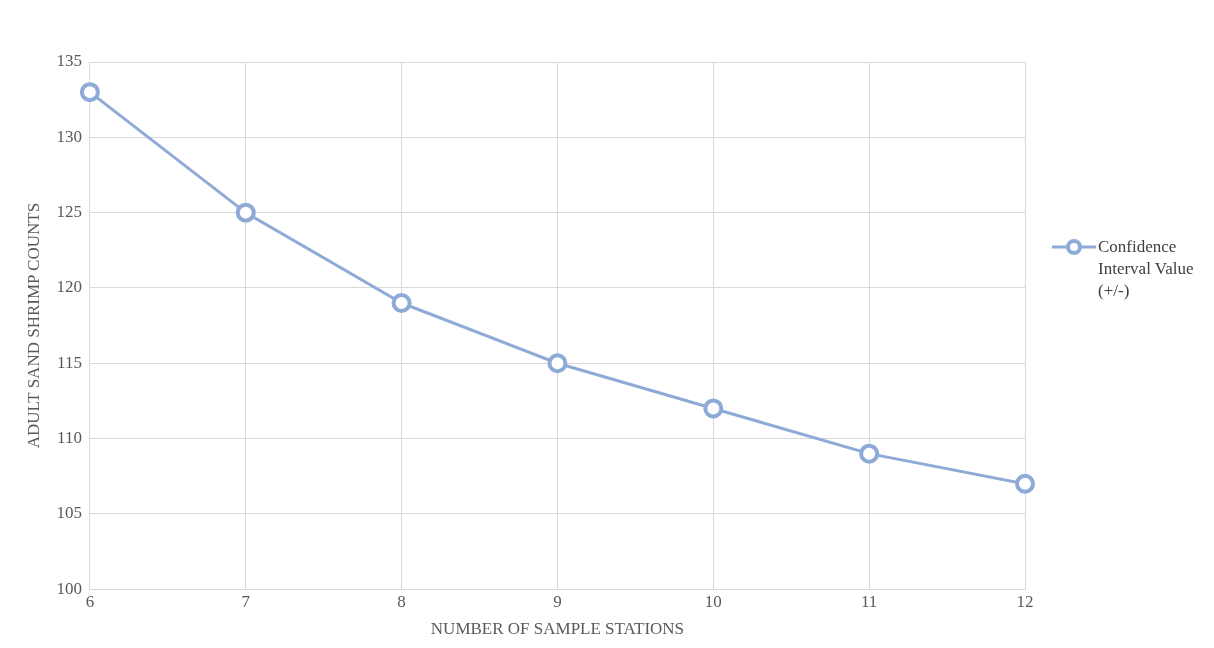 This screenshot has height=648, width=1214. What do you see at coordinates (401, 601) in the screenshot?
I see `x-tick-label: 8` at bounding box center [401, 601].